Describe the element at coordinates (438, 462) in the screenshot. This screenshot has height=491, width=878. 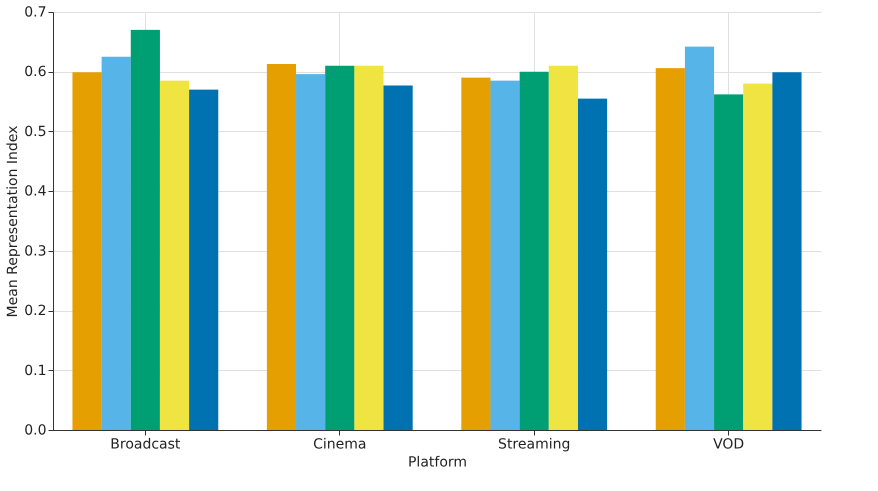
I see `x-axis-title: Platform` at that location.